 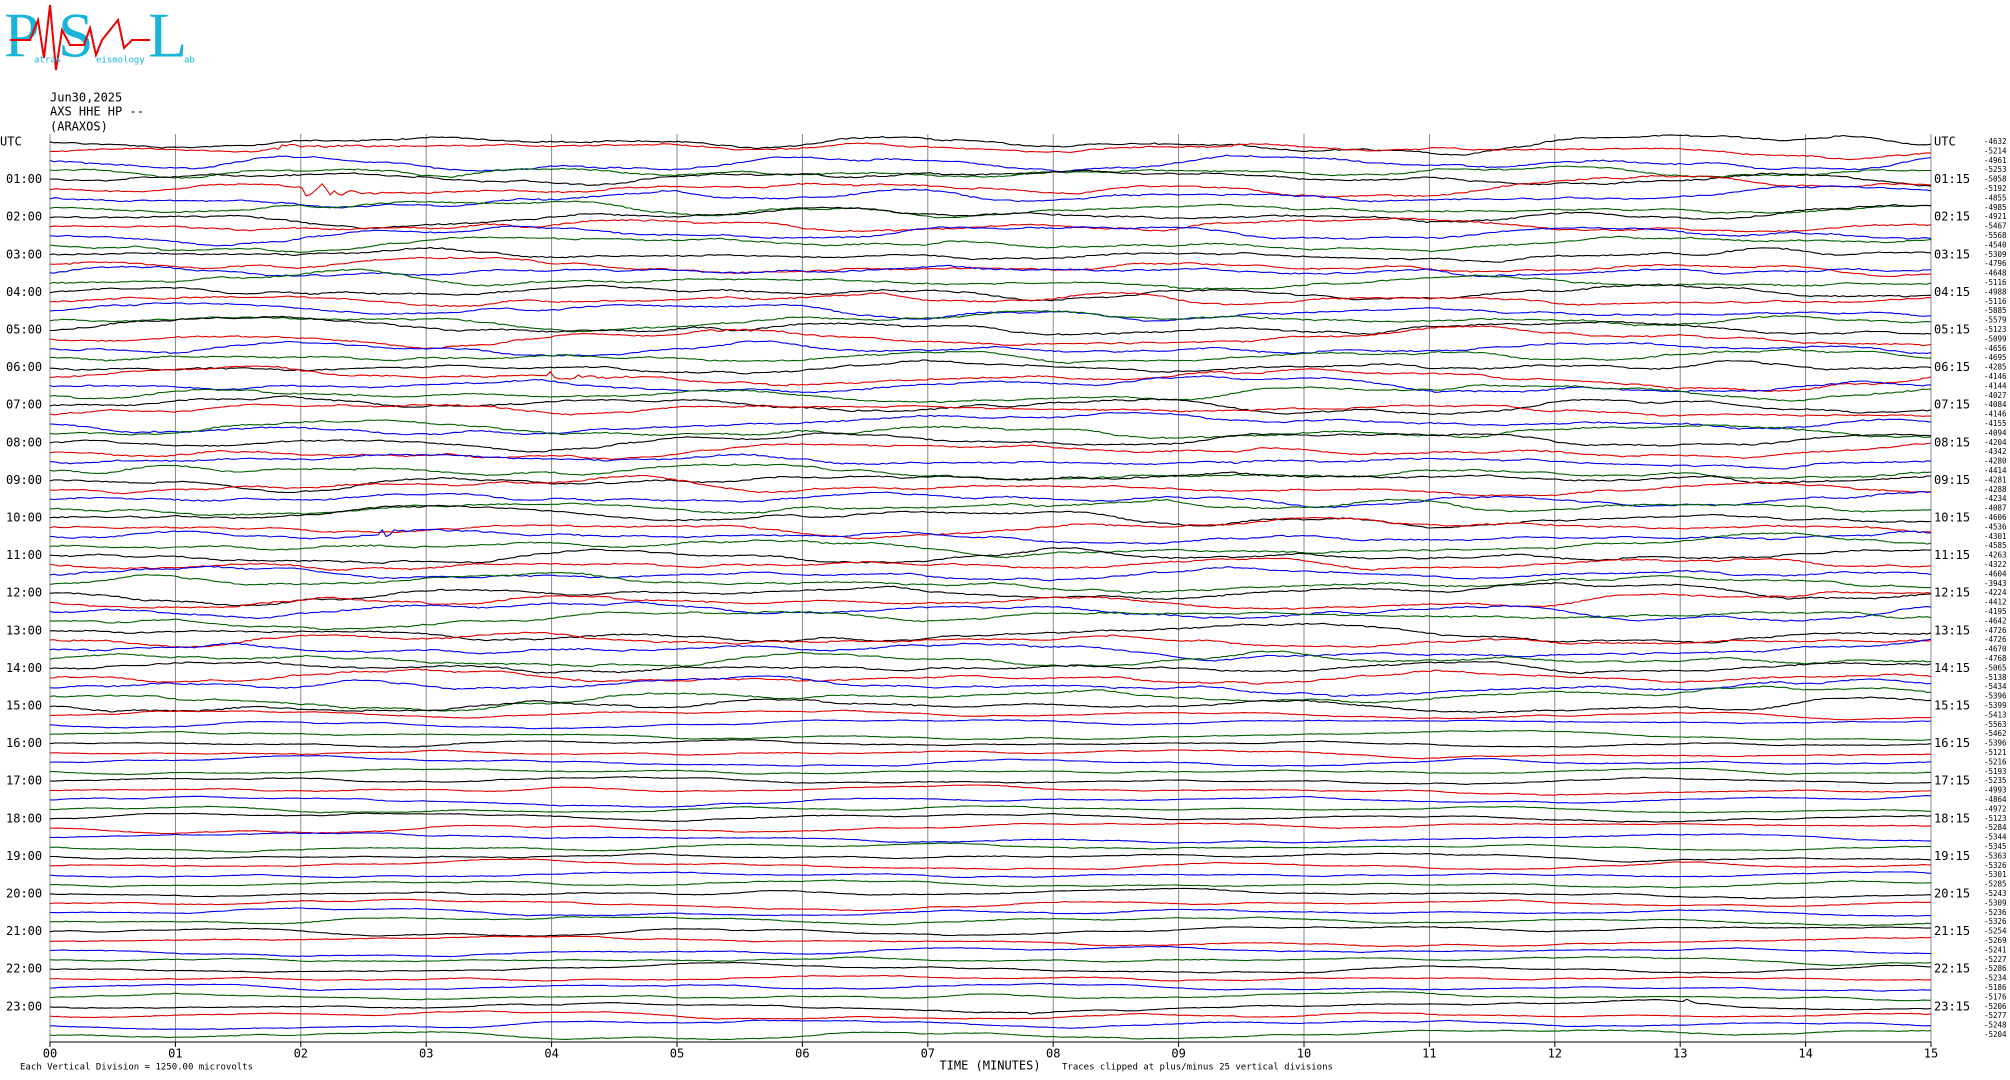 What do you see at coordinates (1952, 969) in the screenshot?
I see `hour-label-right: 22:15` at bounding box center [1952, 969].